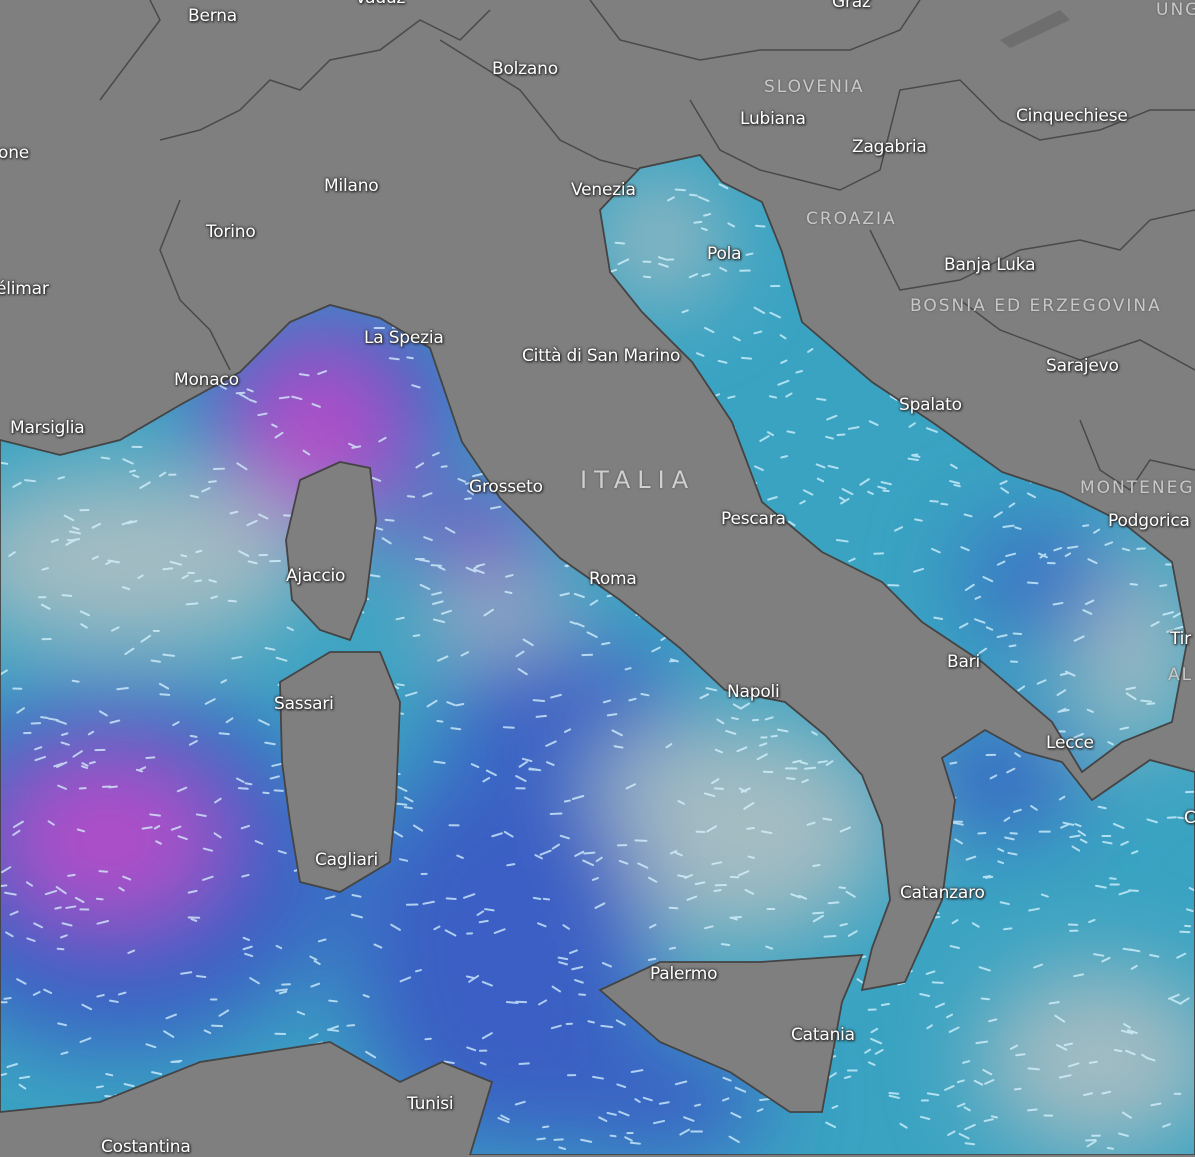  I want to click on city-label-la-spezia: La Spezia, so click(404, 338).